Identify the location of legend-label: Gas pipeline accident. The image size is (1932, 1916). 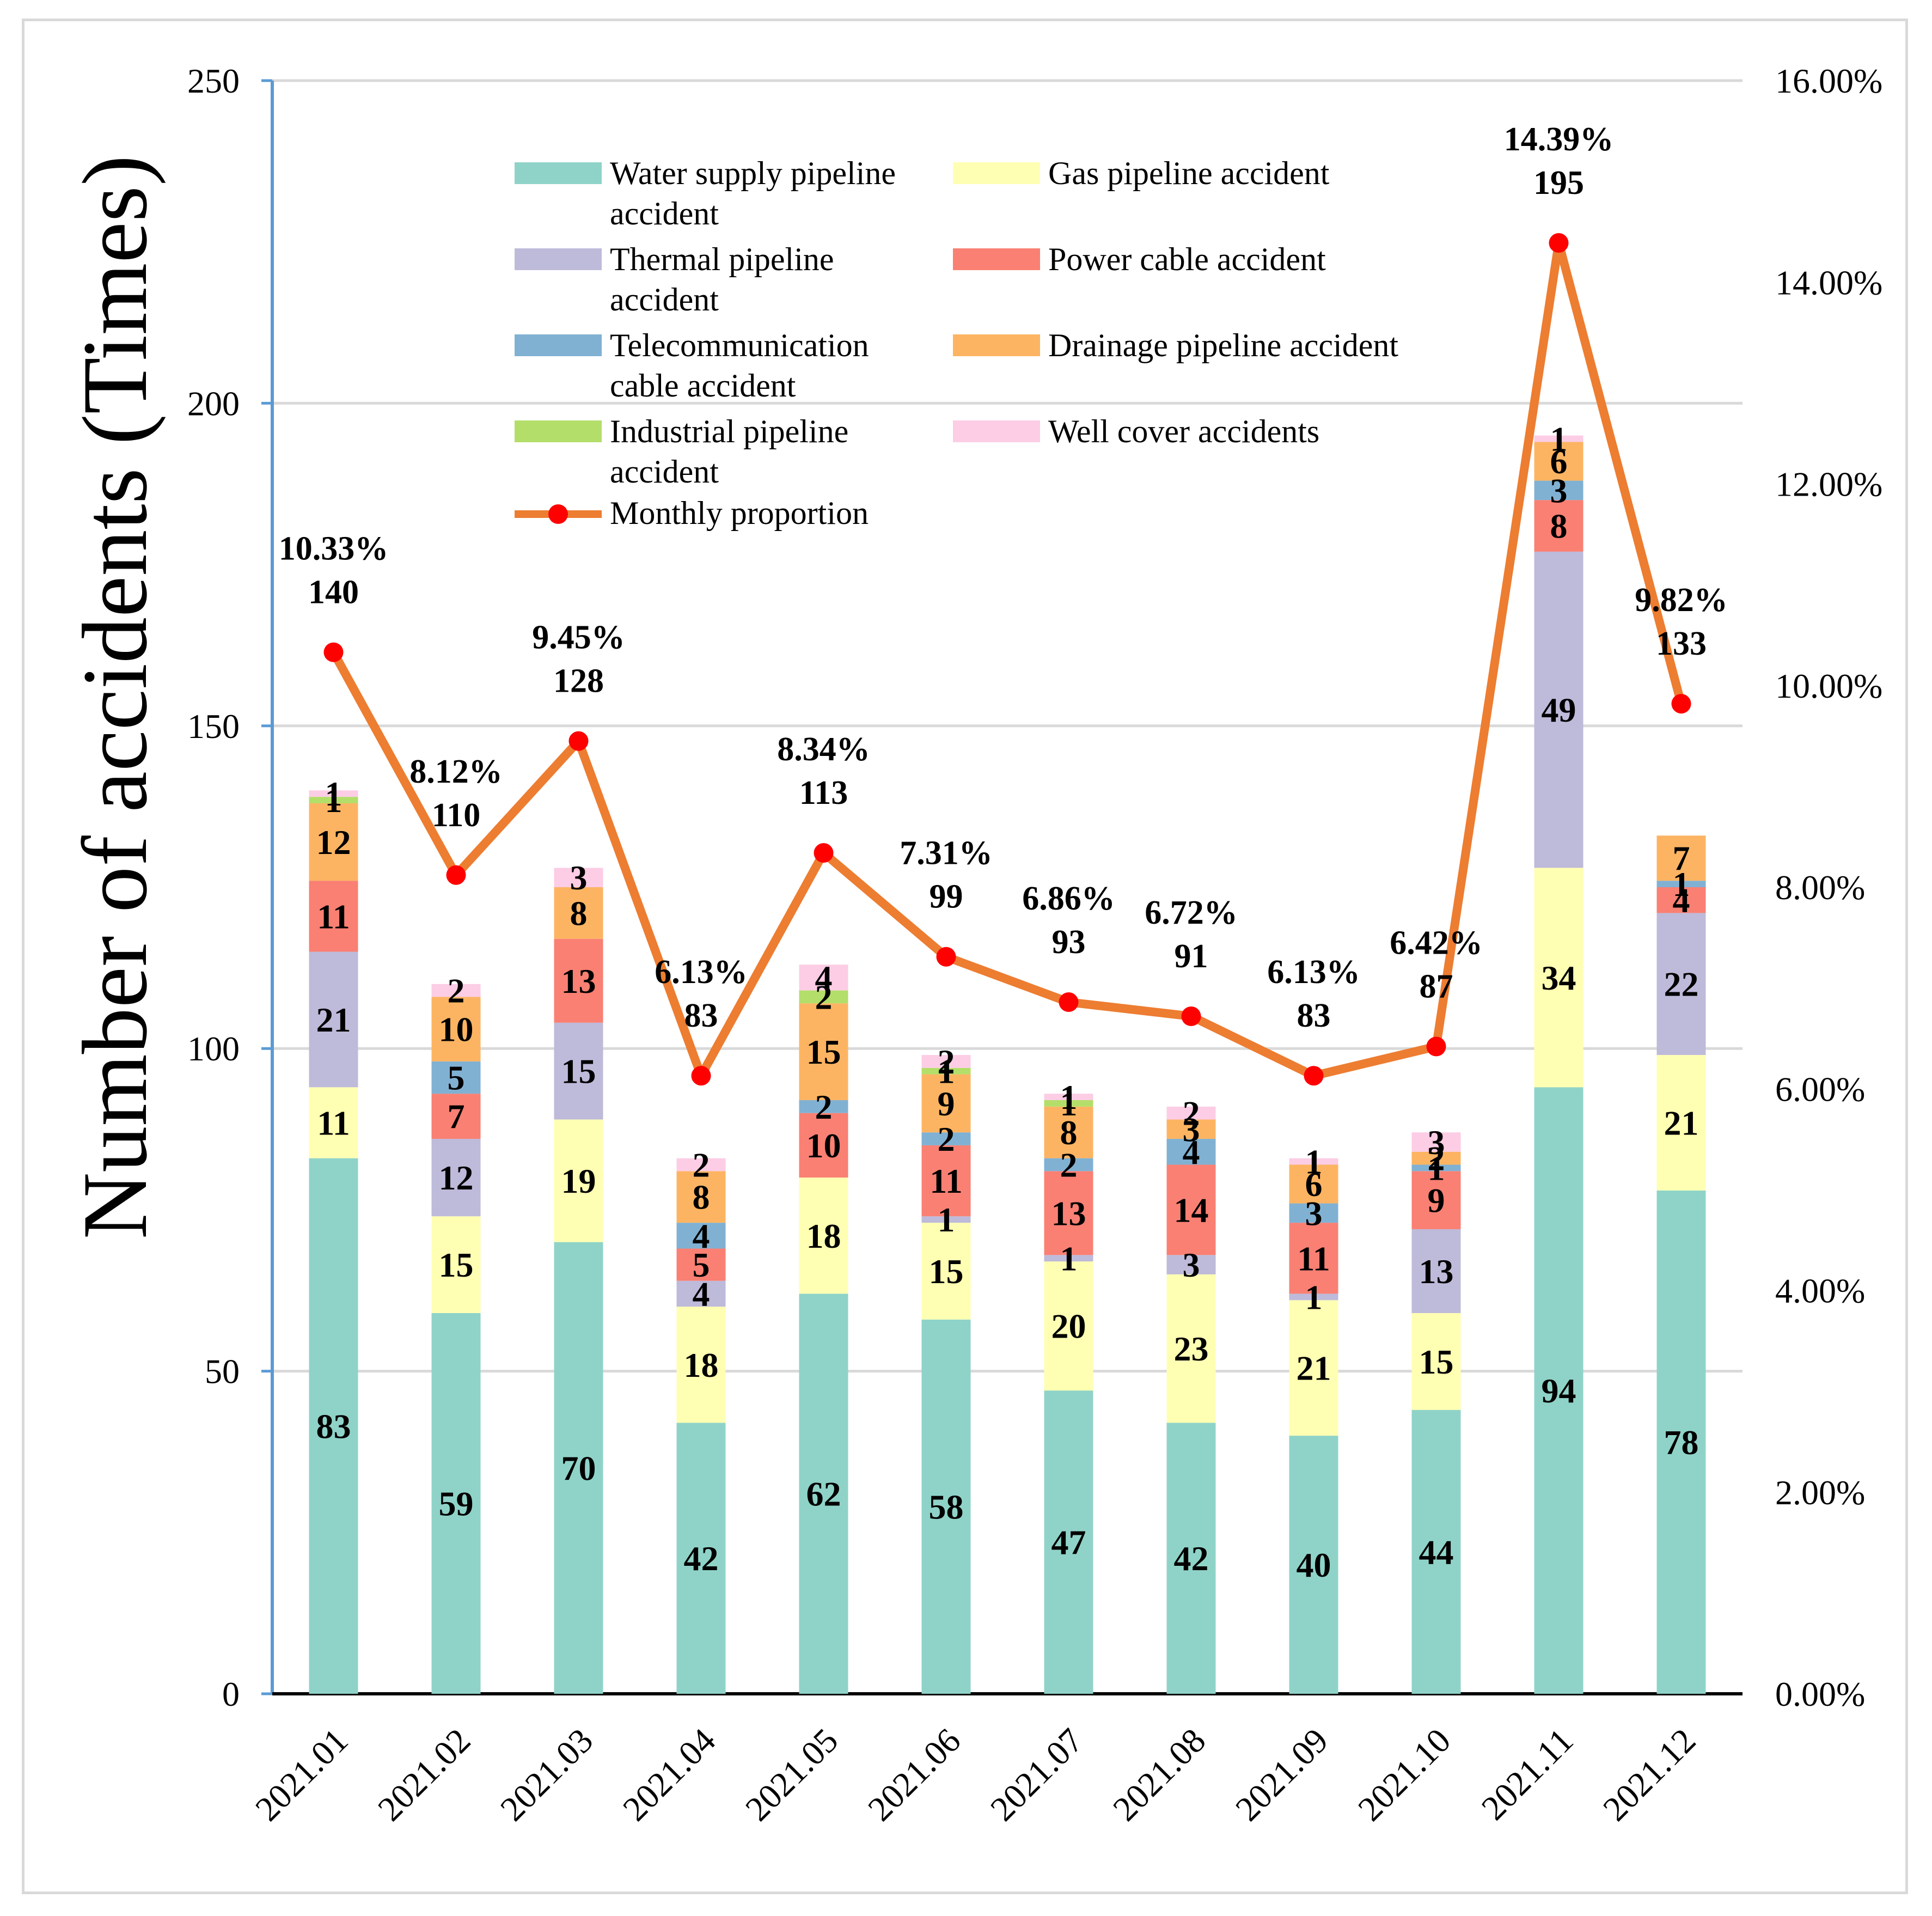
(1189, 173).